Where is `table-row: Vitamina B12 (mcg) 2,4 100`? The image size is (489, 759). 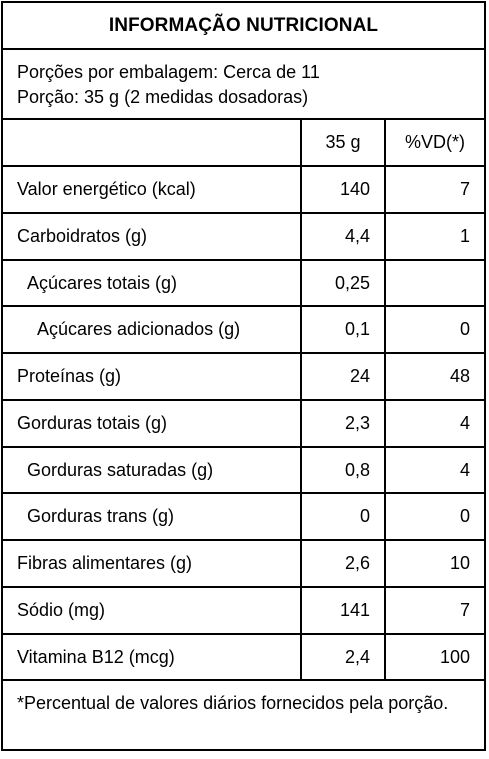
table-row: Vitamina B12 (mcg) 2,4 100 is located at coordinates (243, 658).